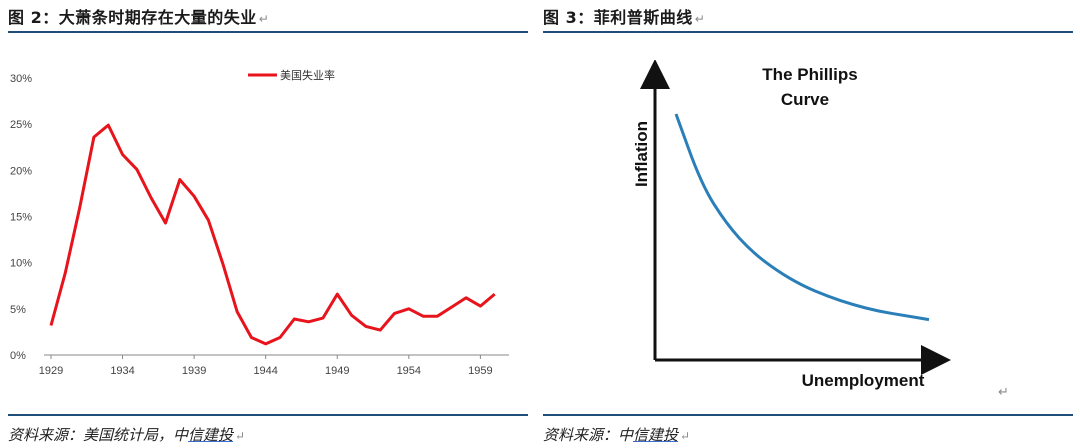  Describe the element at coordinates (409, 371) in the screenshot. I see `x-tick-label: 1954` at that location.